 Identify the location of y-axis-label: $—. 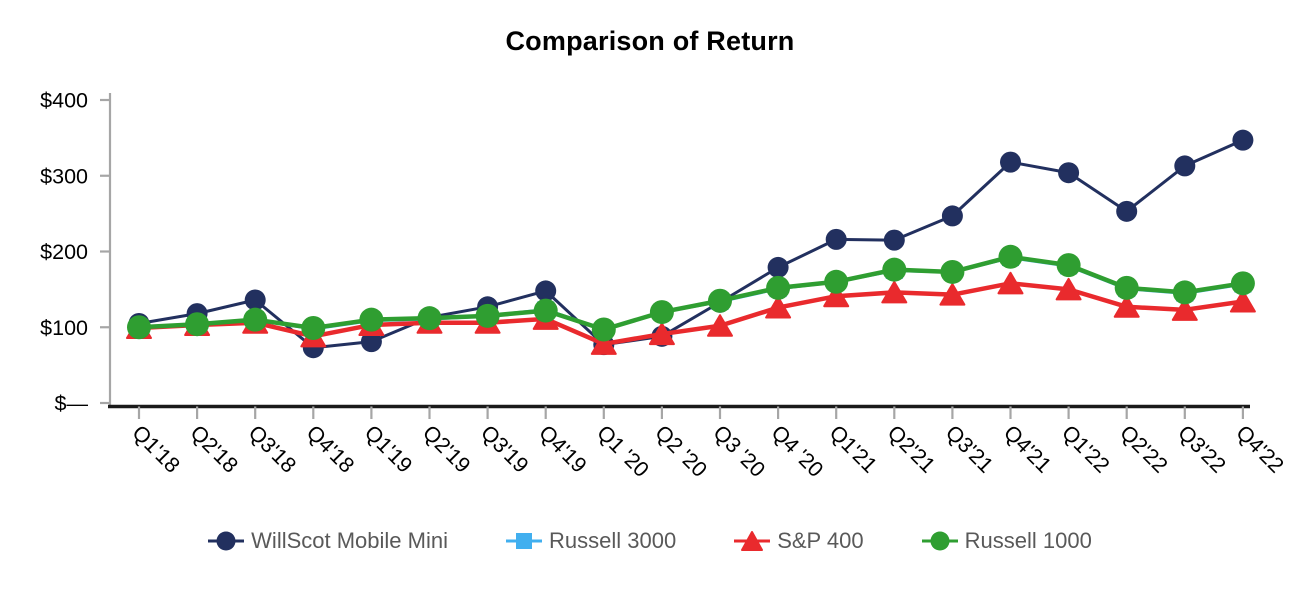
(72, 404).